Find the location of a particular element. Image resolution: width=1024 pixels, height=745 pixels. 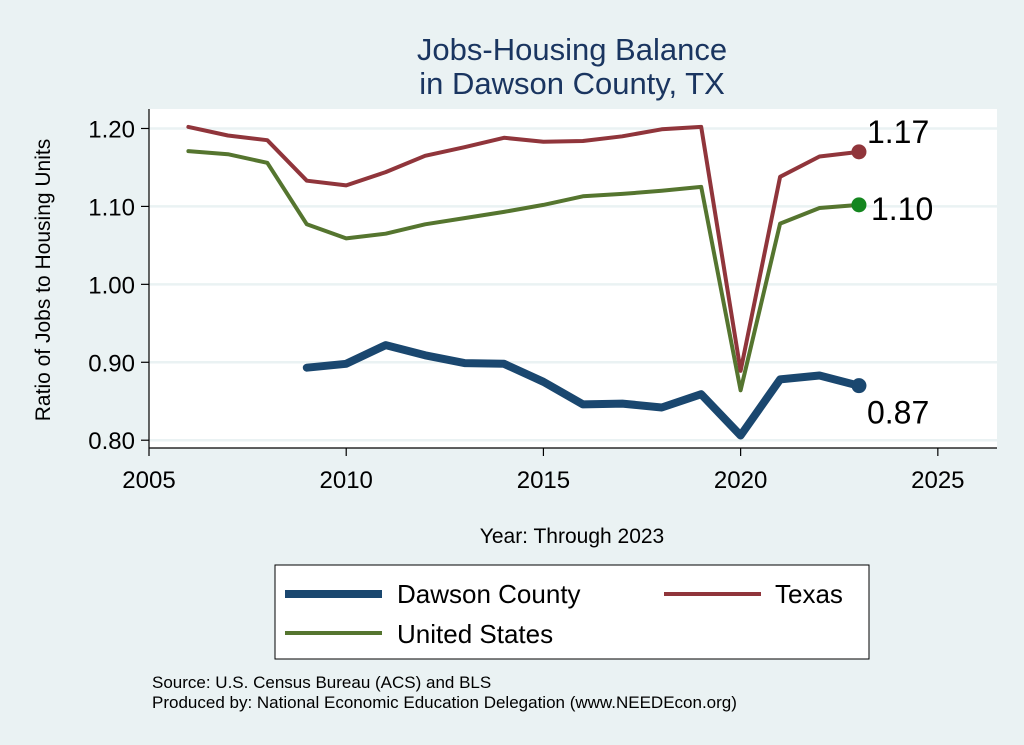

x-axis-title: Year: Through 2023 is located at coordinates (572, 536).